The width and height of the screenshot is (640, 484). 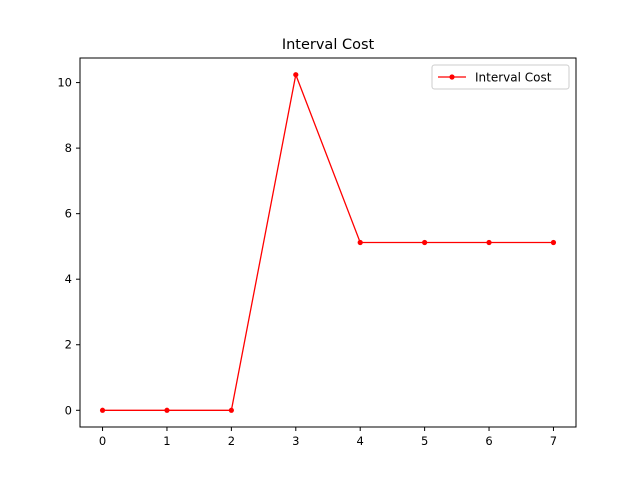 I want to click on x-tick-label: 2, so click(x=231, y=441).